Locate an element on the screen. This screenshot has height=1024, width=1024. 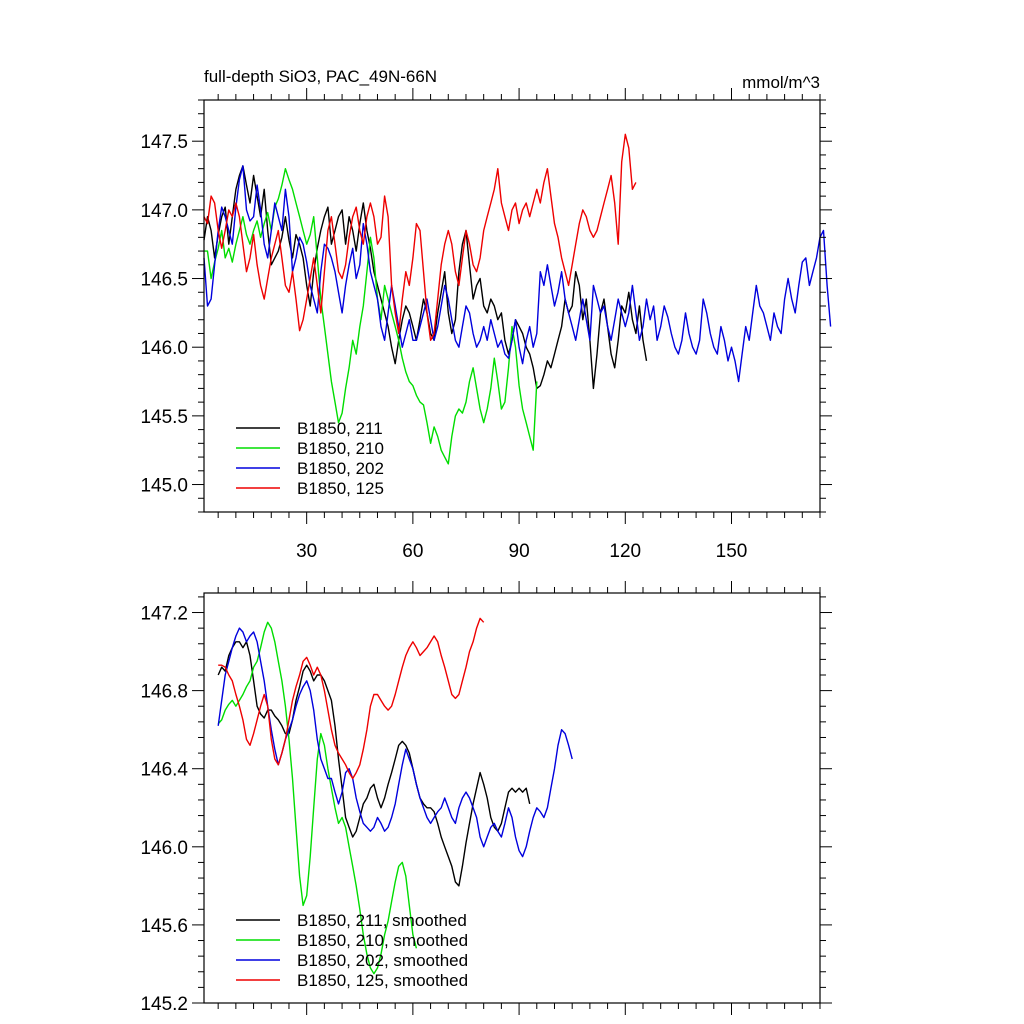
bottom-legend-label-3: B1850, 202, smoothed is located at coordinates (382, 960).